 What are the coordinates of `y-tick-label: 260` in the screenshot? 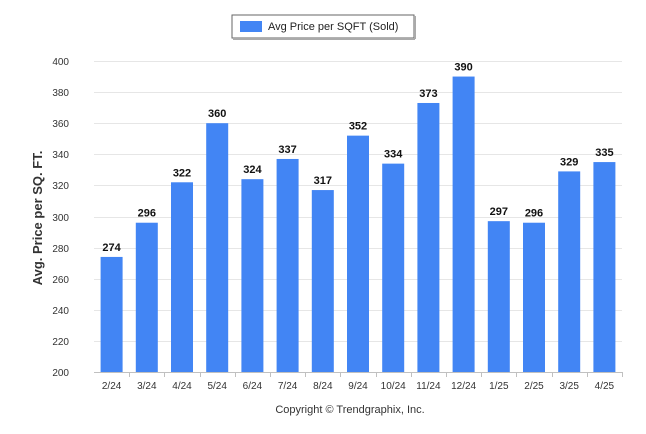 It's located at (60, 280).